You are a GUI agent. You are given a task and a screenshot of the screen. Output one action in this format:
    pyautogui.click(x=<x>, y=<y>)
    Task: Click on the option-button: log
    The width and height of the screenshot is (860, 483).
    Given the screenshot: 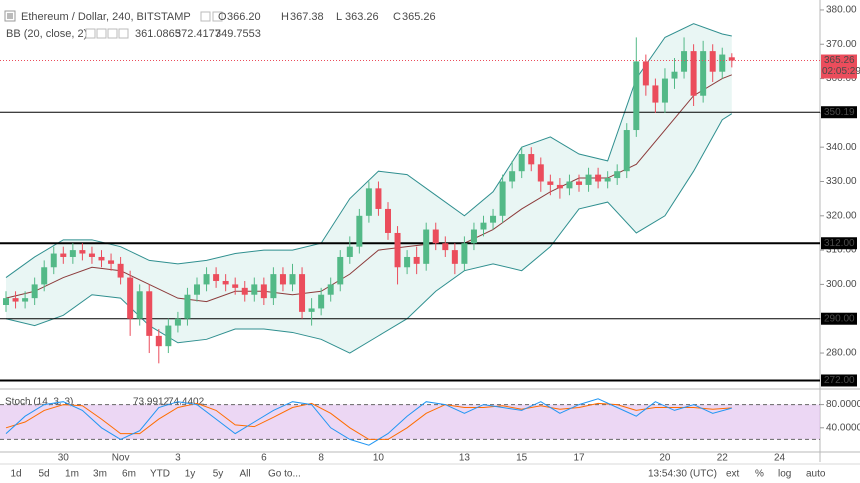 What is the action you would take?
    pyautogui.click(x=784, y=474)
    